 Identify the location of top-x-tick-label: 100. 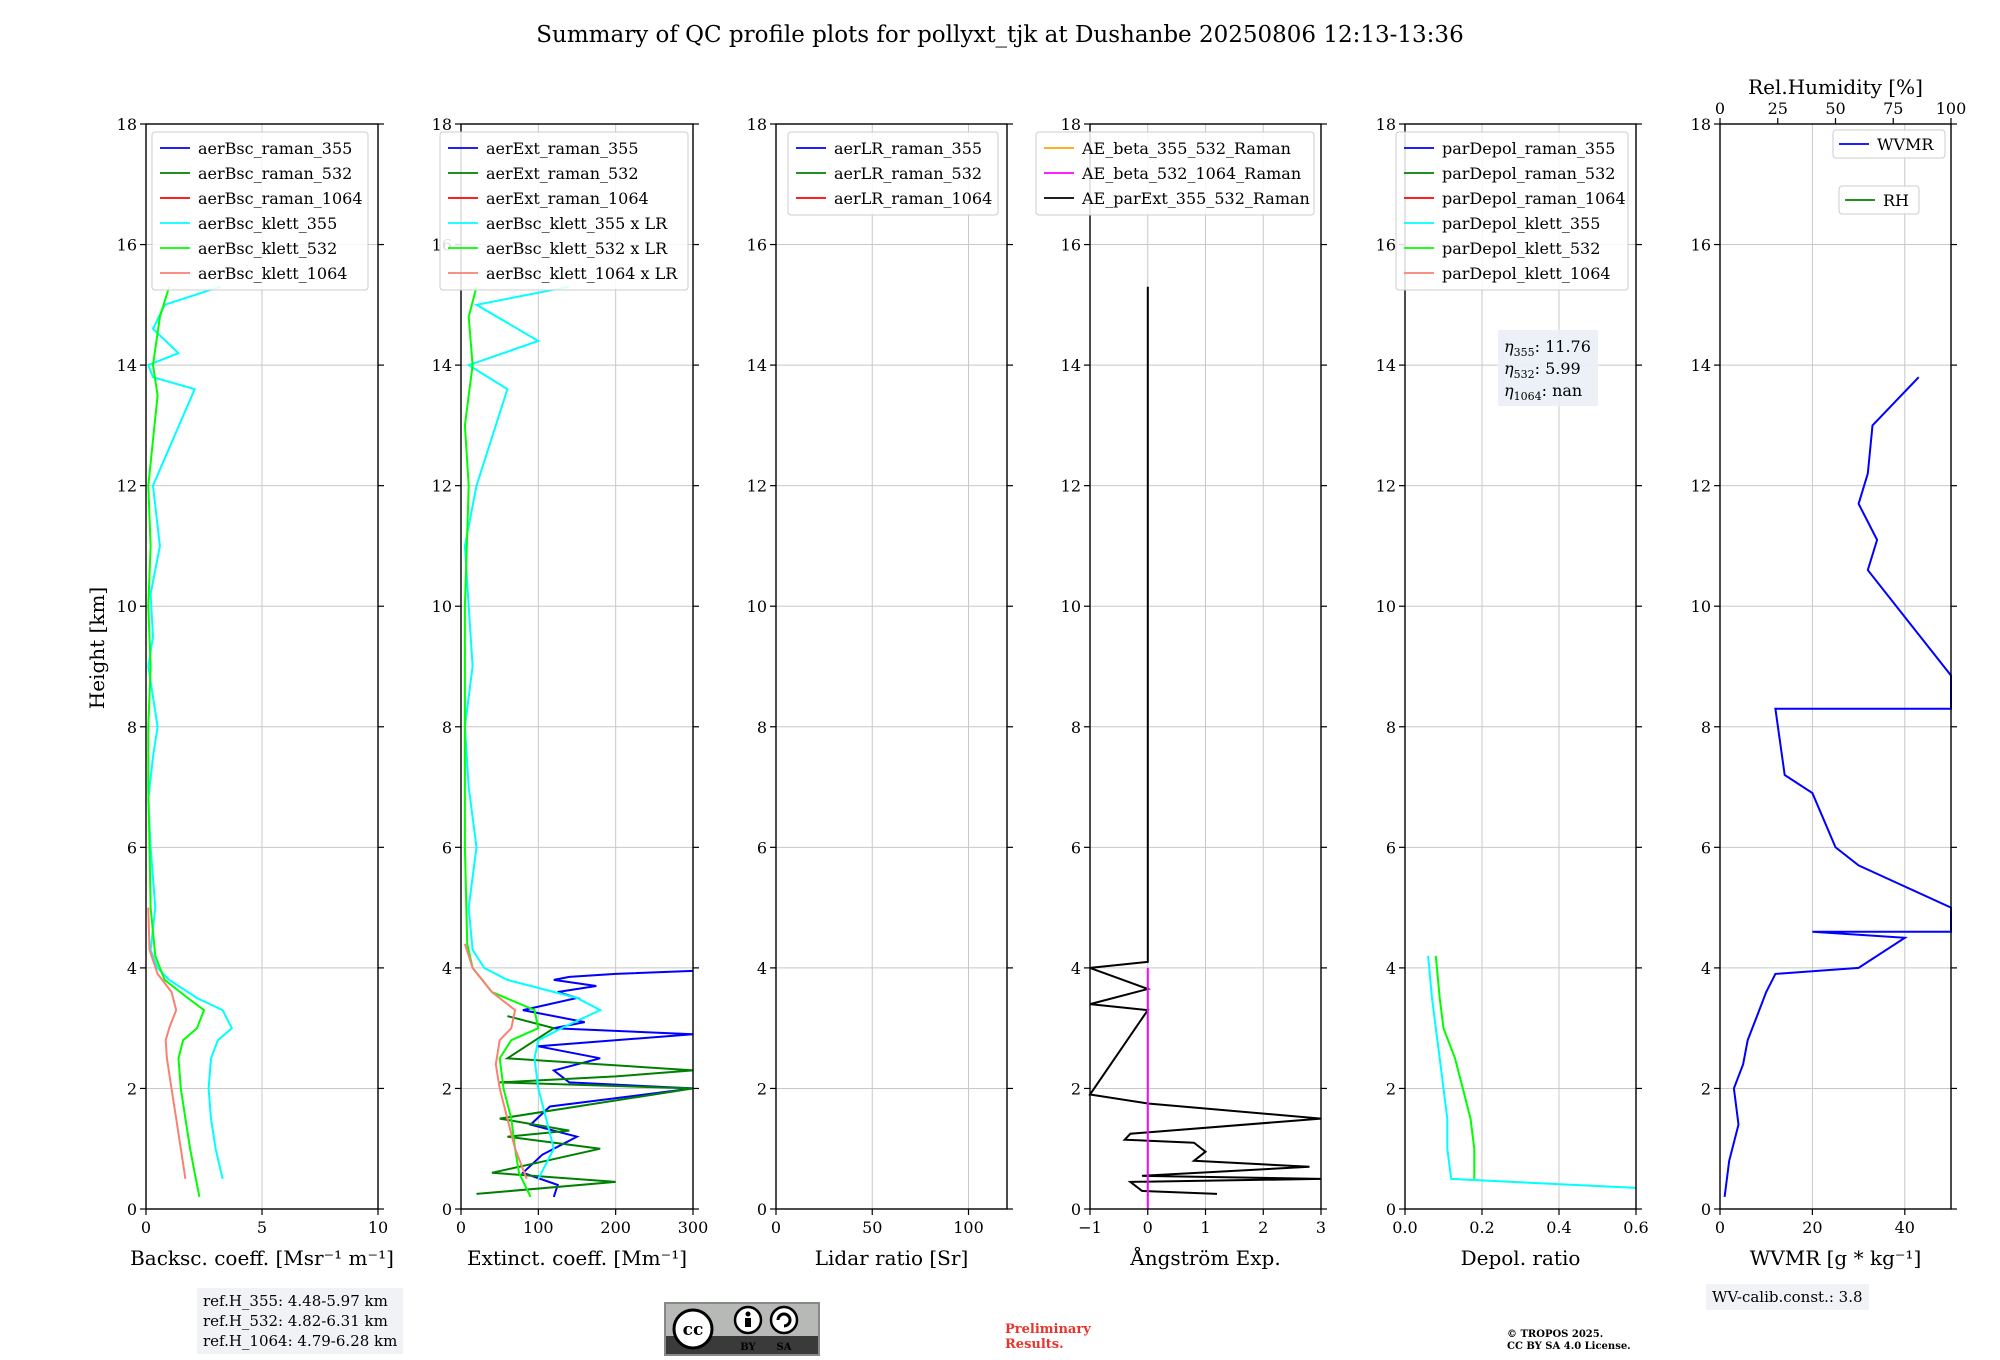
(1951, 108).